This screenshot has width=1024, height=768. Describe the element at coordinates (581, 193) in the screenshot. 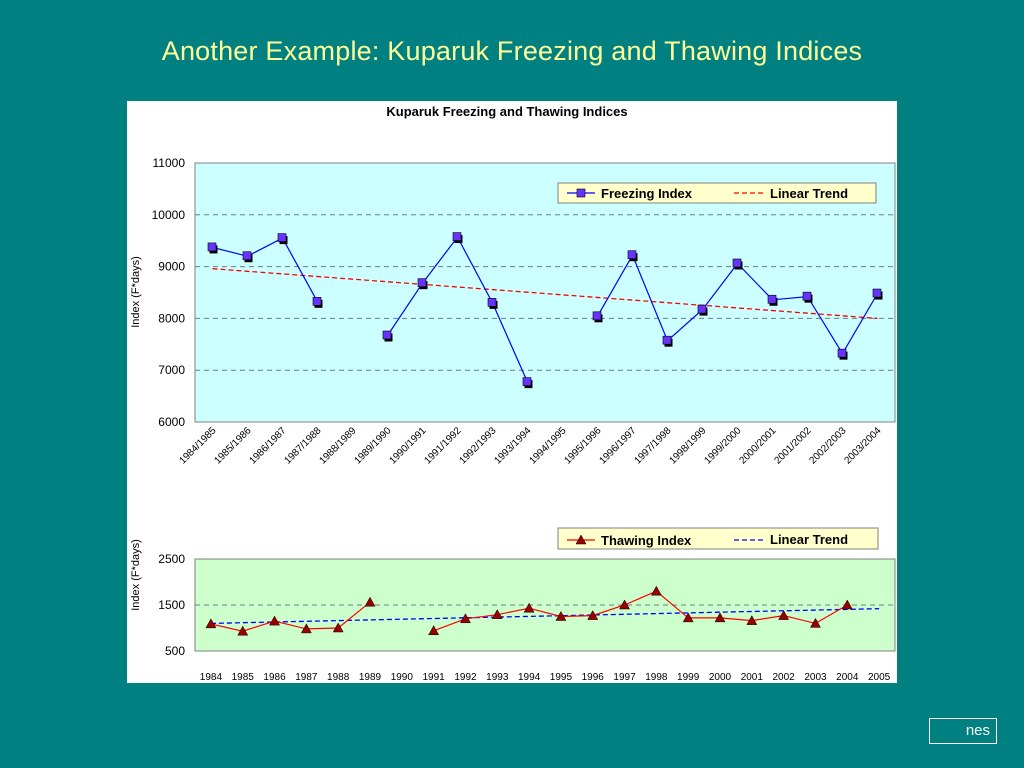

I see `freezing-legend-marker` at that location.